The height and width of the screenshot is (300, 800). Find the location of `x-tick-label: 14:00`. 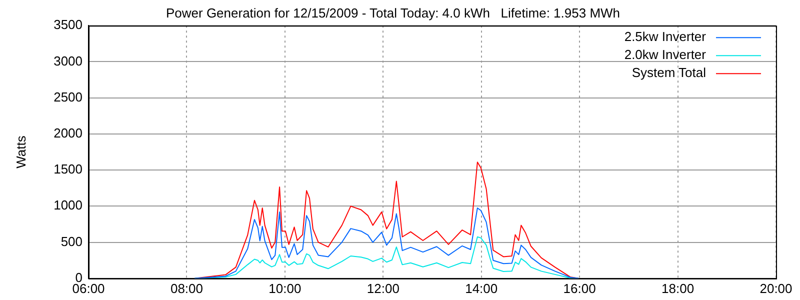

x-tick-label: 14:00 is located at coordinates (481, 288).